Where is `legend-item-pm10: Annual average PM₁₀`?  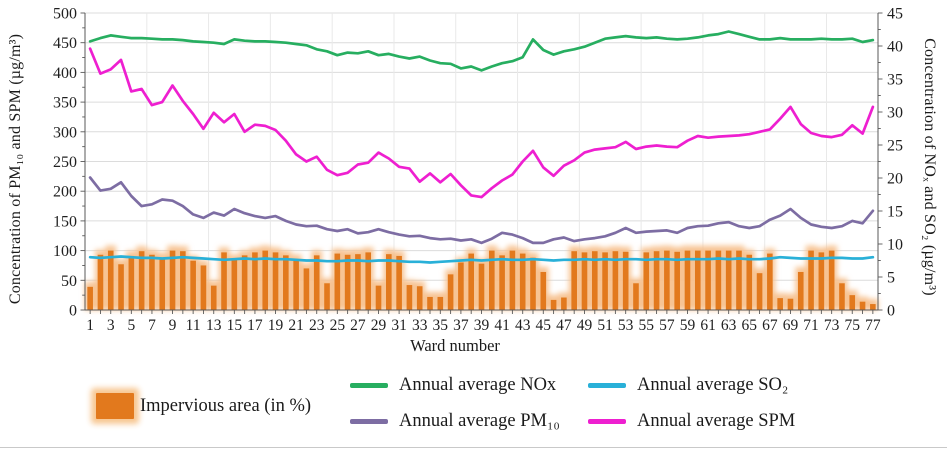
legend-item-pm10: Annual average PM₁₀ is located at coordinates (455, 421).